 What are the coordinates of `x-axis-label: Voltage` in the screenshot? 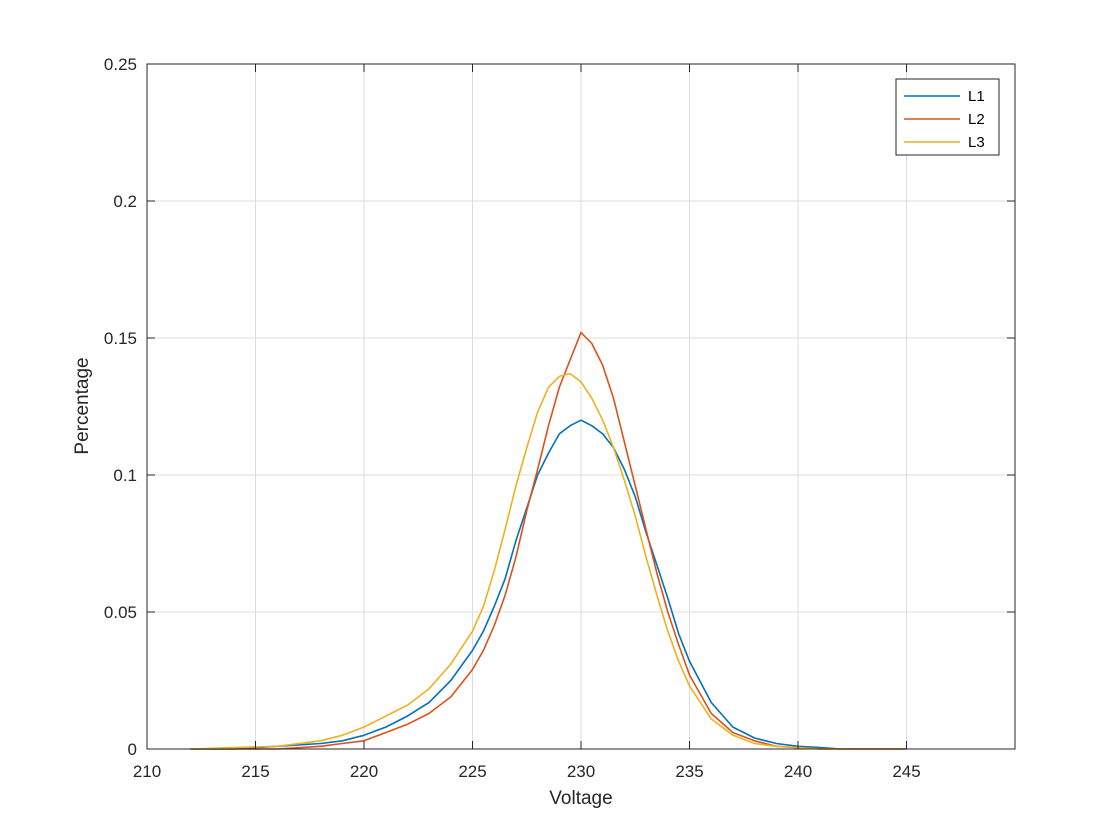 It's located at (580, 798).